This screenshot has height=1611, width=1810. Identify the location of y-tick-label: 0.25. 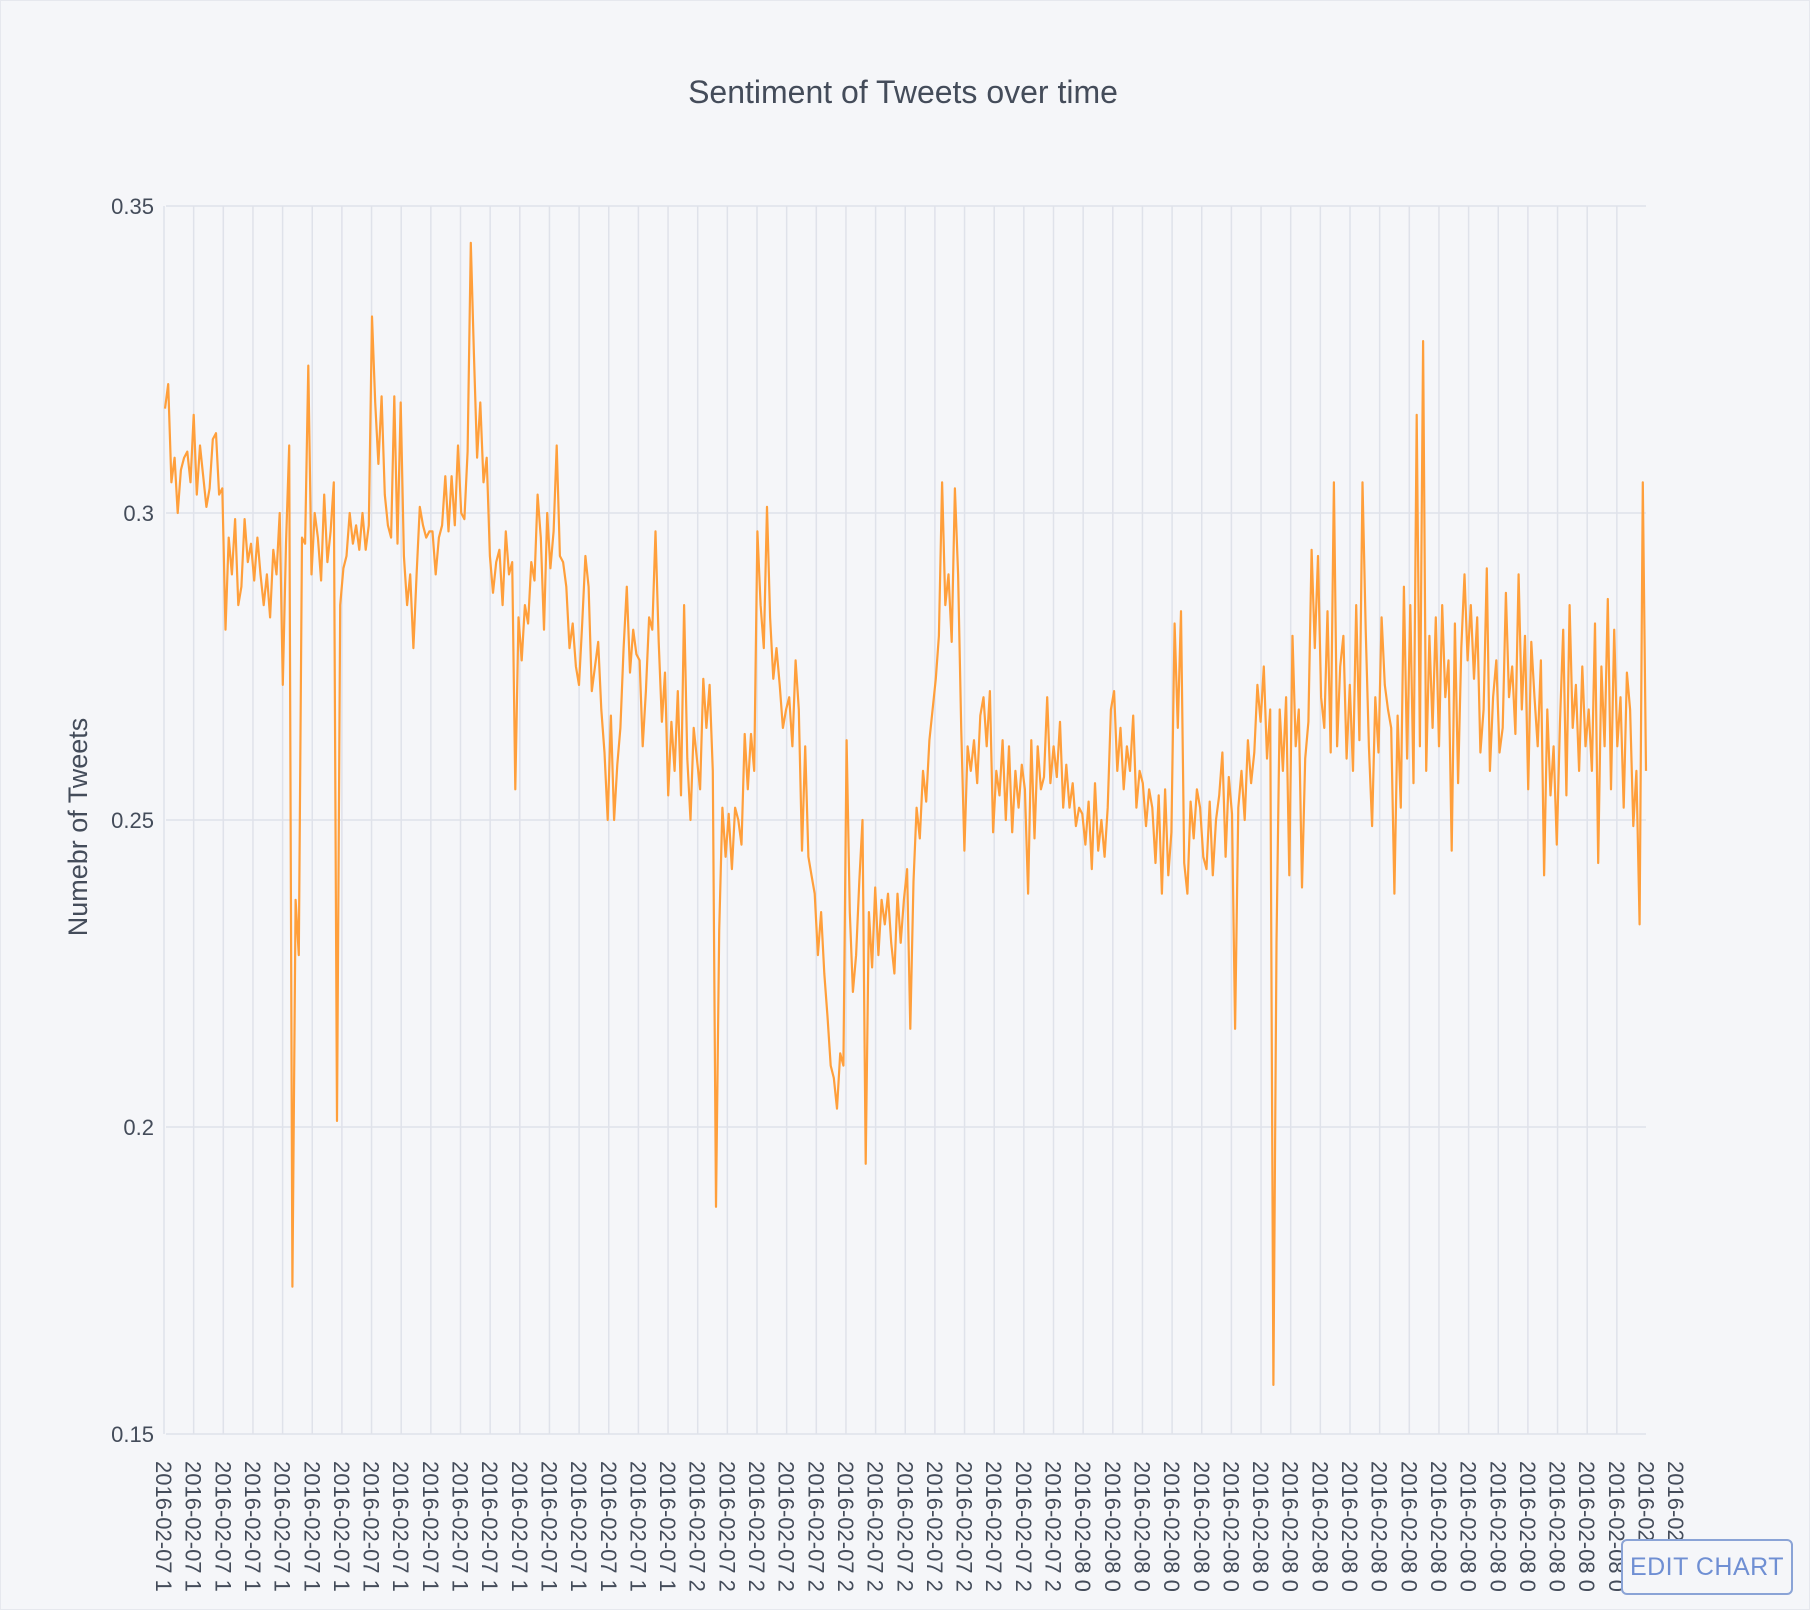
(132, 820).